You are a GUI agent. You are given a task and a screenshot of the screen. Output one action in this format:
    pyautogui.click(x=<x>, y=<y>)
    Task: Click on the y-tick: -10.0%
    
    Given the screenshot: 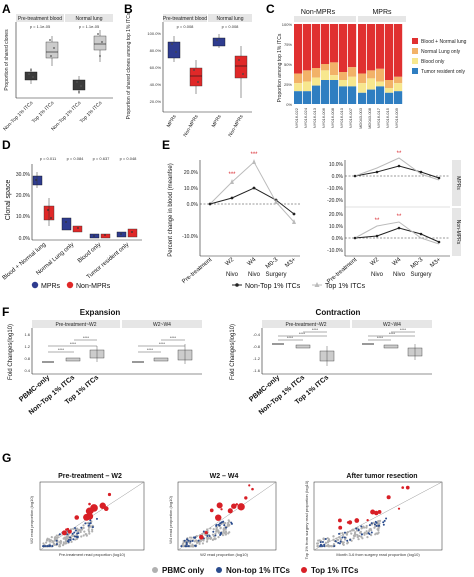 What is the action you would take?
    pyautogui.click(x=335, y=189)
    